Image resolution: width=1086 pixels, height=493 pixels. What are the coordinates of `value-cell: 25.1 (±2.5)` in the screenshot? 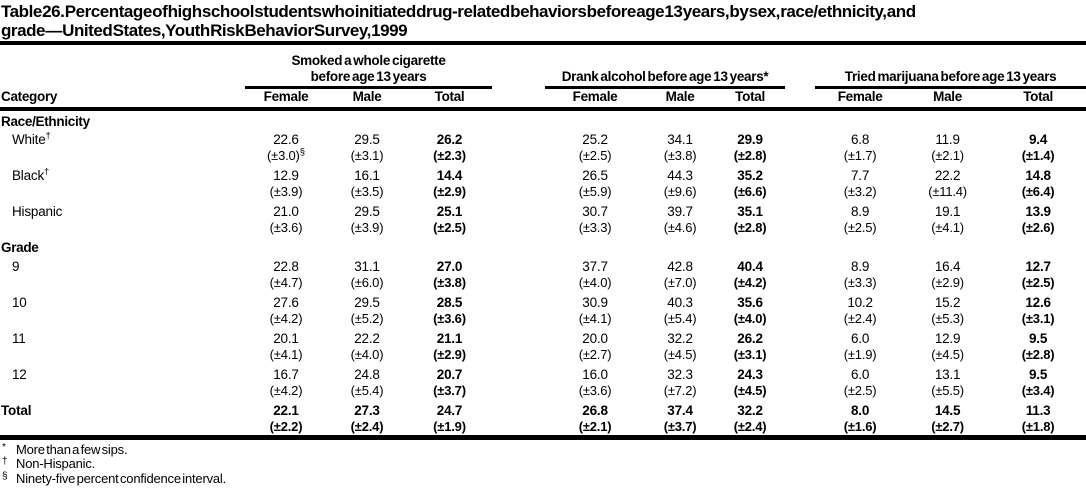 It's located at (449, 219).